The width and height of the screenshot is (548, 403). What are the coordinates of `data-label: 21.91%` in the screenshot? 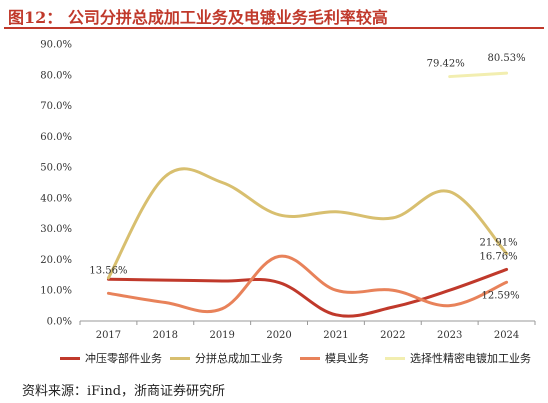 It's located at (498, 243).